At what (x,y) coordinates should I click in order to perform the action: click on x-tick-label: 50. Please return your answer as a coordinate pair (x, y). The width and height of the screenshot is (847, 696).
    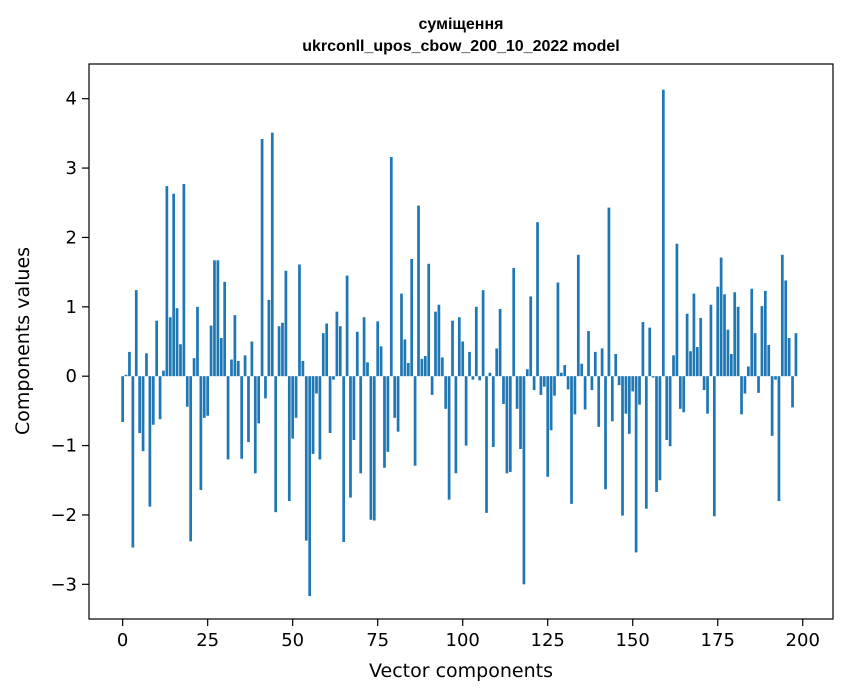
    Looking at the image, I should click on (292, 640).